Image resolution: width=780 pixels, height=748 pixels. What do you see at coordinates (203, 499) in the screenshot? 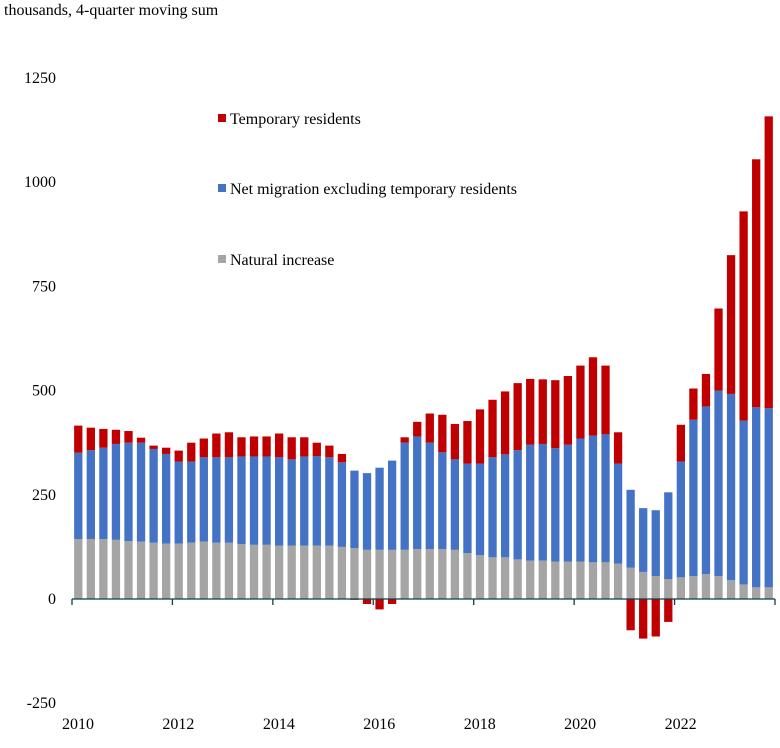
I see `bar-net-migration-excluding-temporary-residents-2012Q3` at bounding box center [203, 499].